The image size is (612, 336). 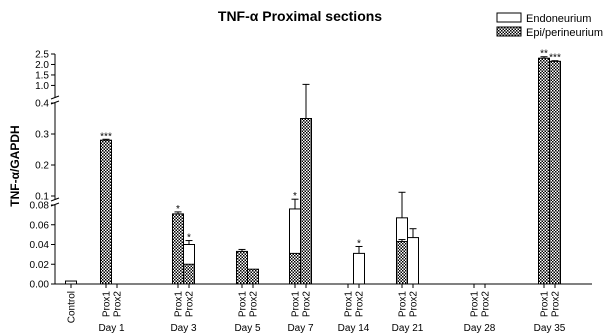 What do you see at coordinates (40, 225) in the screenshot?
I see `y-tick-label: 0.06` at bounding box center [40, 225].